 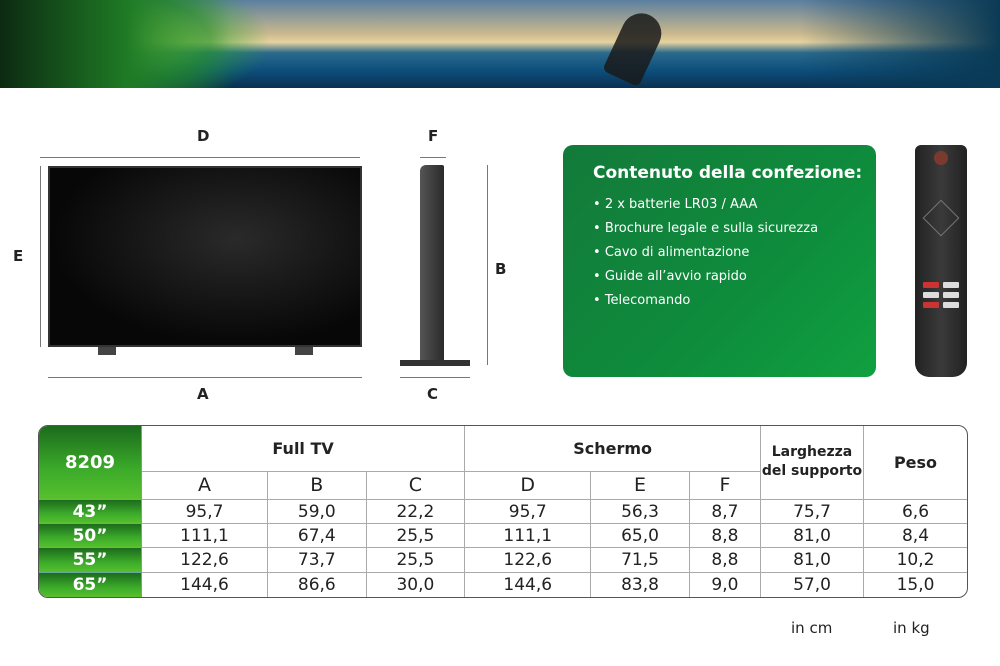 What do you see at coordinates (812, 584) in the screenshot?
I see `value-cell: 57,0` at bounding box center [812, 584].